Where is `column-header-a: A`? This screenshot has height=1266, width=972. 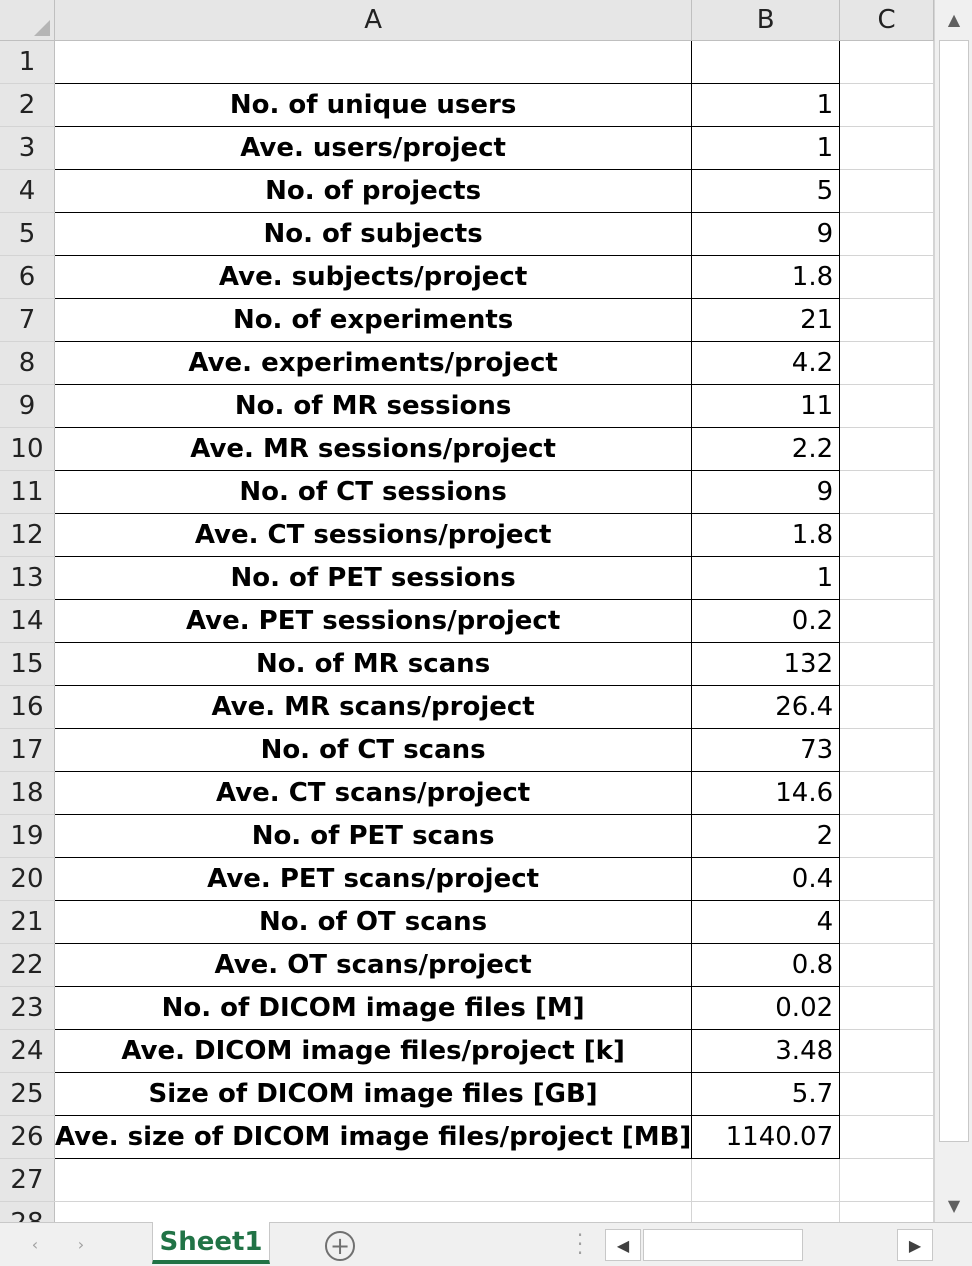 column-header-a: A is located at coordinates (373, 20).